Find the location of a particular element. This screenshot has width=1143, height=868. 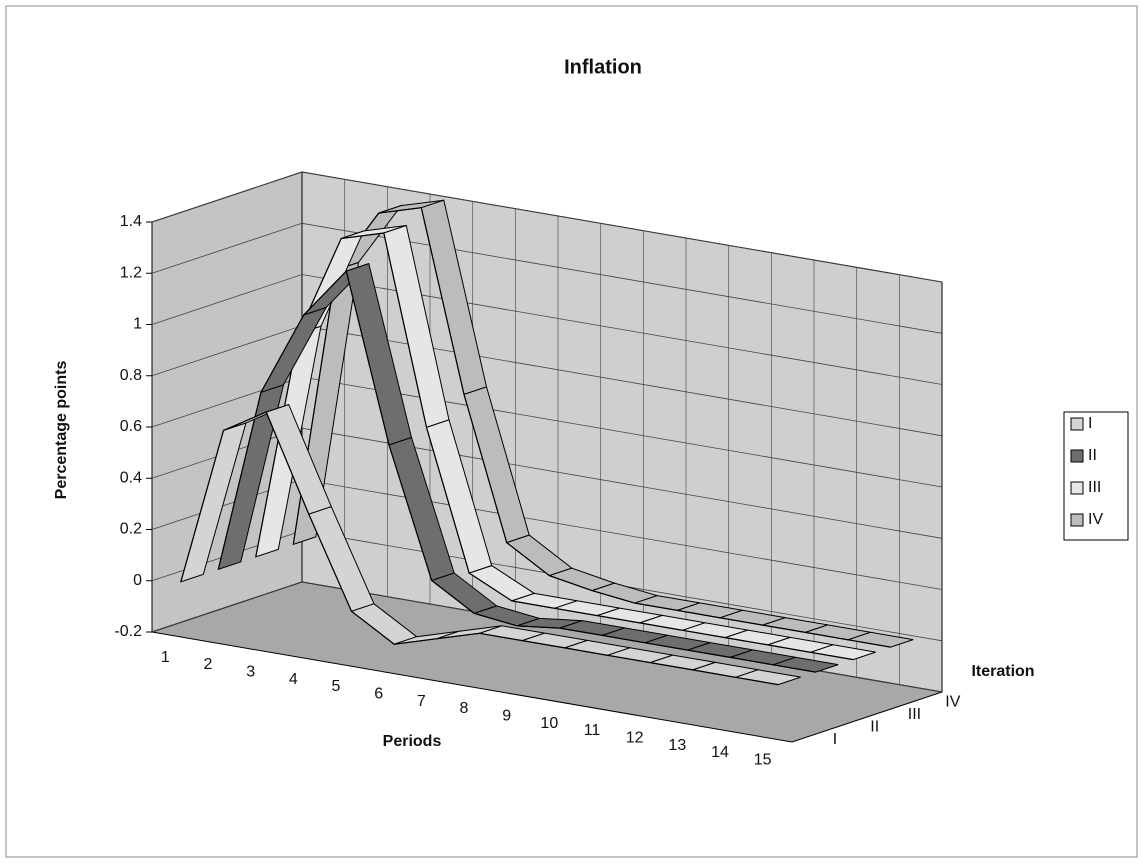

y-tick-label: 0.4 is located at coordinates (131, 477).